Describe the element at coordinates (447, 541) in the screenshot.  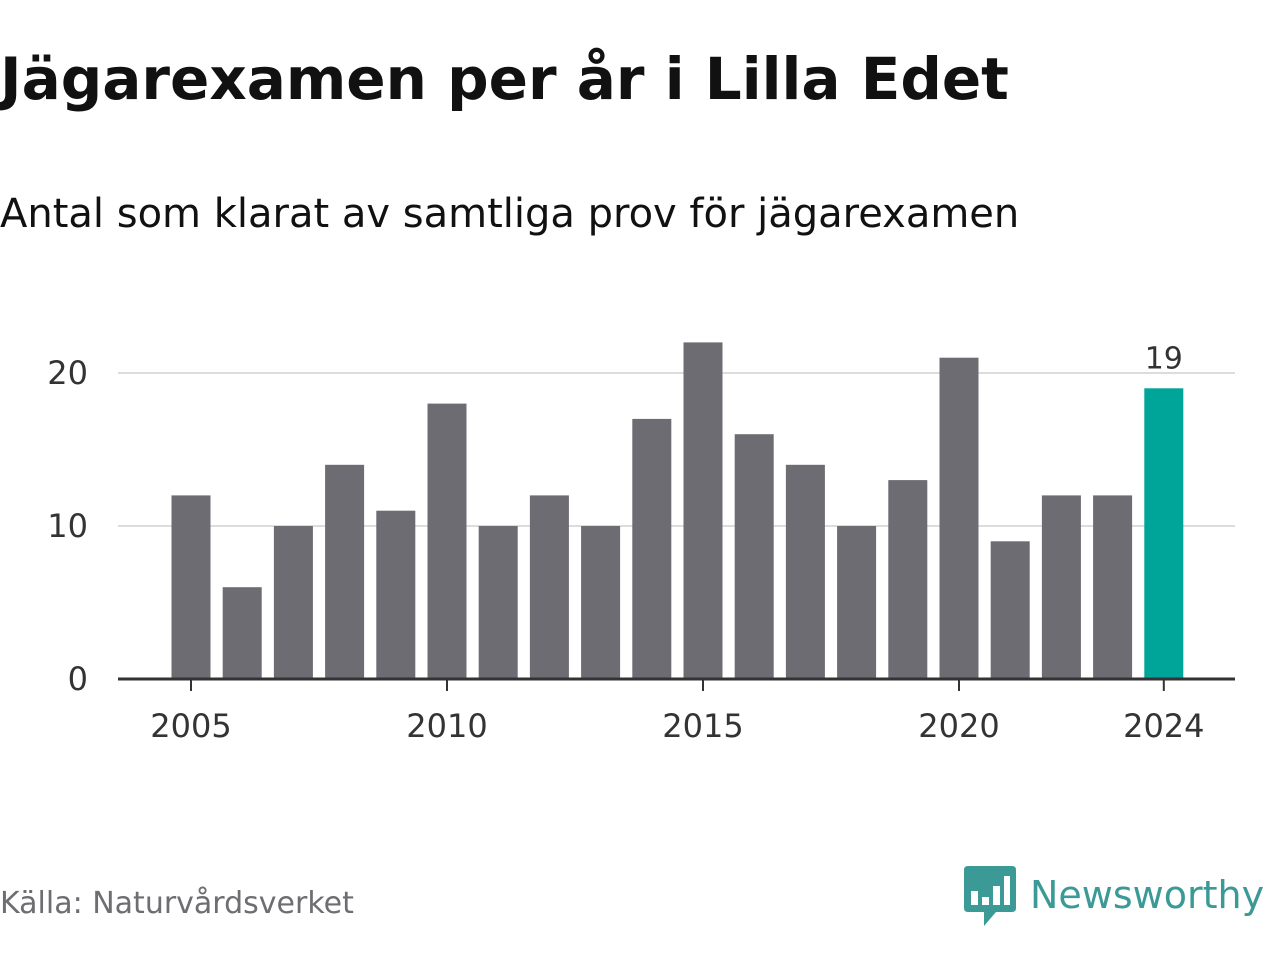
I see `bar-2010` at that location.